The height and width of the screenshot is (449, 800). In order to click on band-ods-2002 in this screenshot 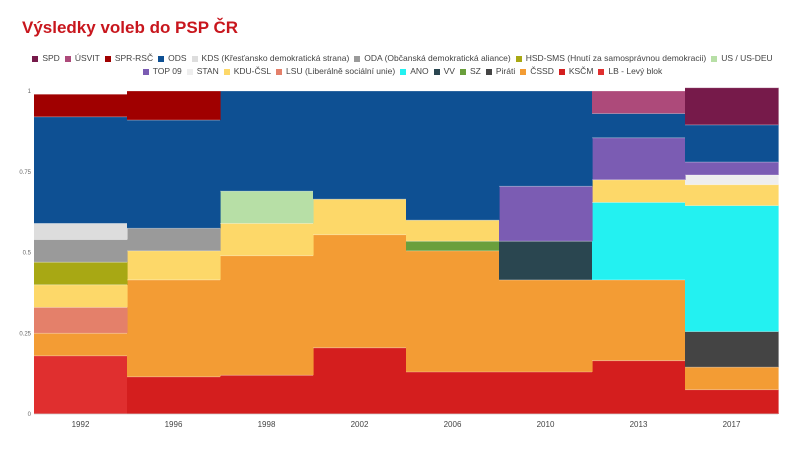, I will do `click(360, 145)`.